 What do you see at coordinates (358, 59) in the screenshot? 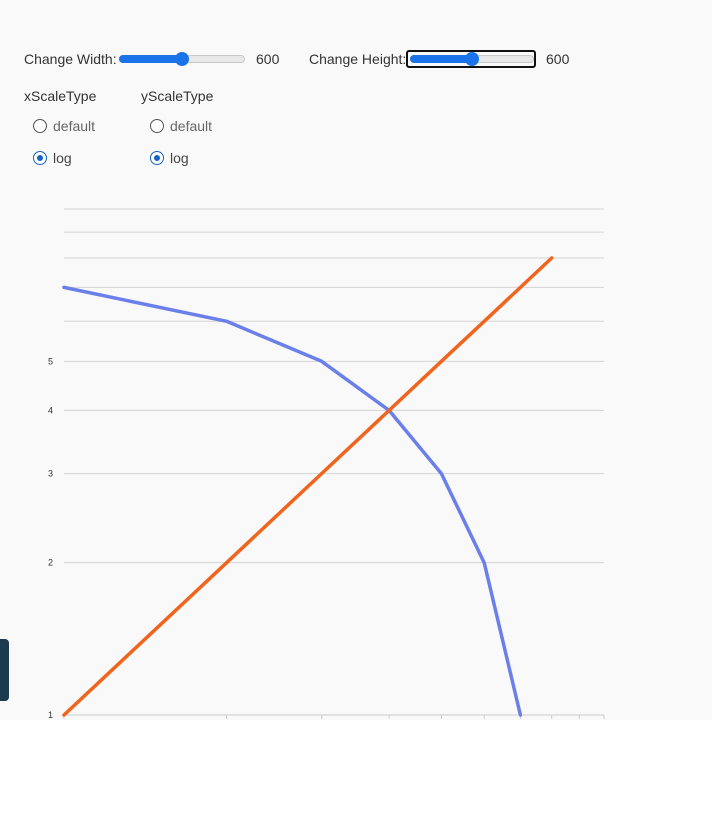
I see `height-label: Change Height:` at bounding box center [358, 59].